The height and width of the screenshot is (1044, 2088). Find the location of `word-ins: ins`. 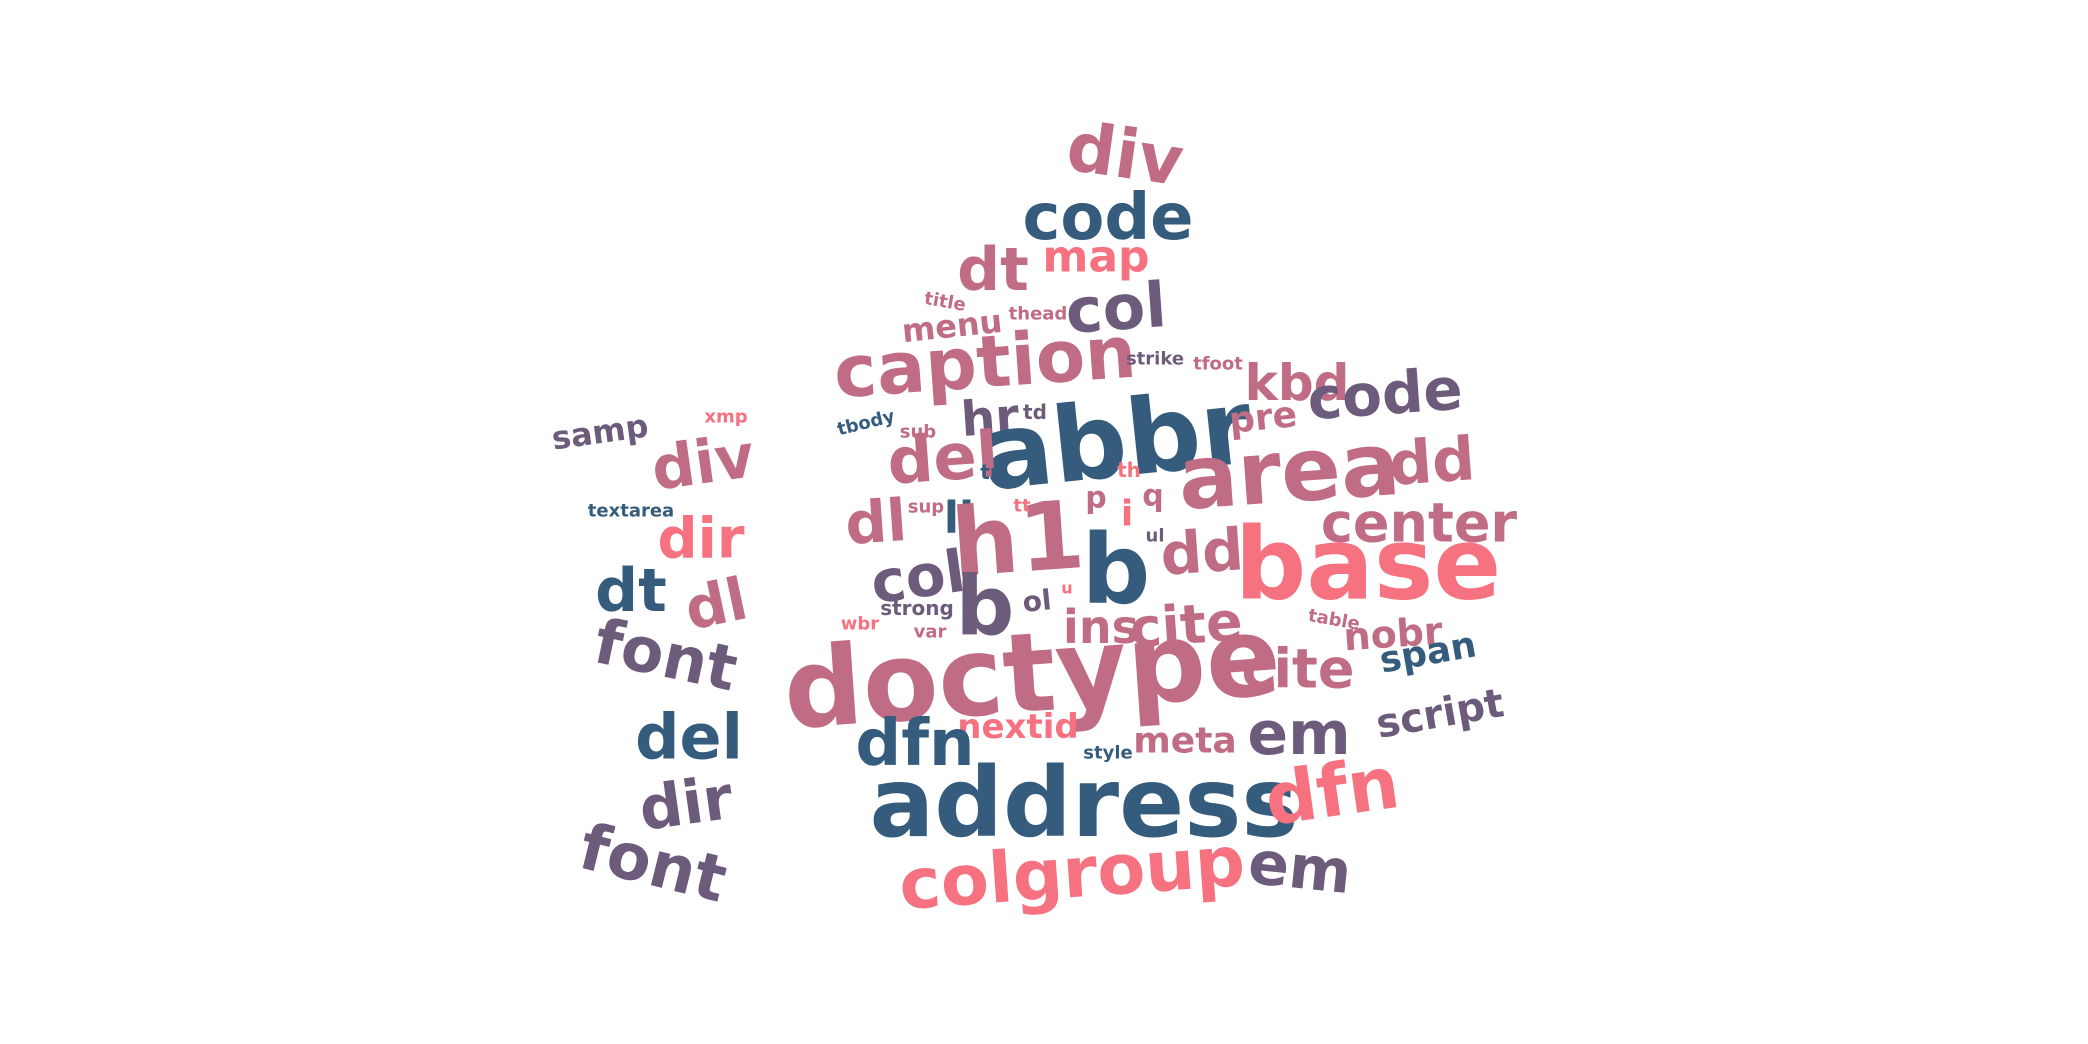

word-ins: ins is located at coordinates (1101, 627).